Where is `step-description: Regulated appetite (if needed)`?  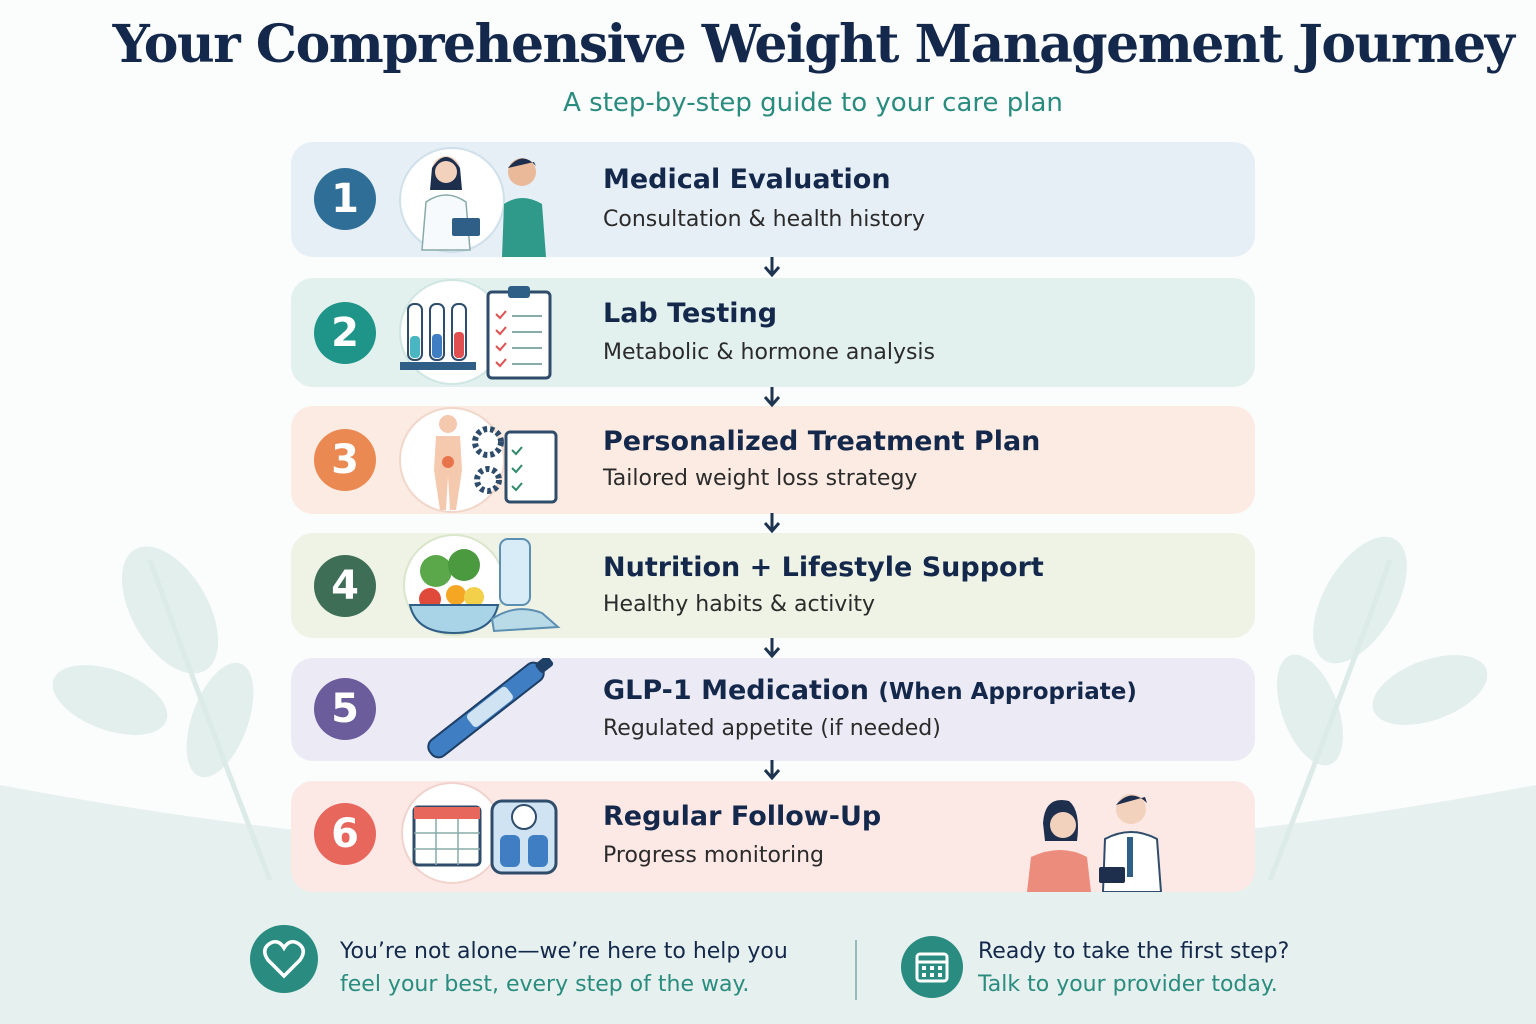 step-description: Regulated appetite (if needed) is located at coordinates (772, 728).